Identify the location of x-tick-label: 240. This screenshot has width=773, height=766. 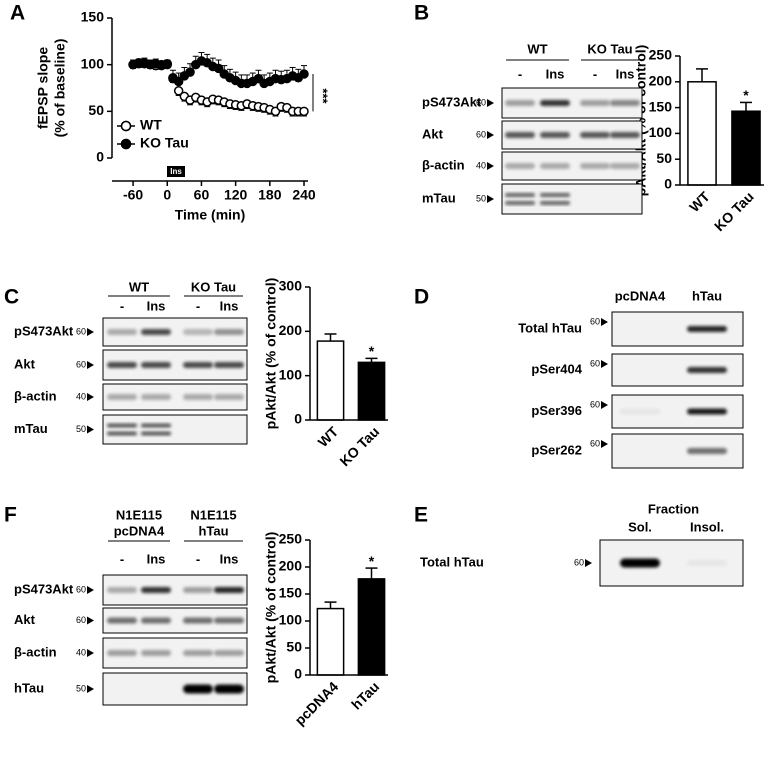
(304, 195).